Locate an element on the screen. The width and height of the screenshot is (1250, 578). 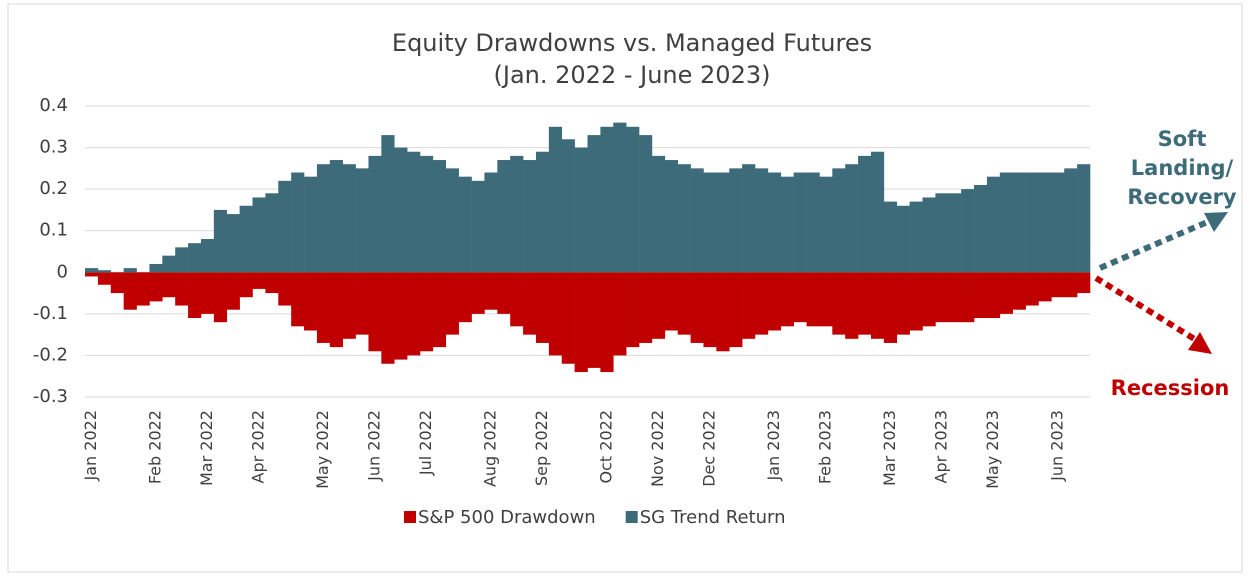
y-tick-label: -0.1 is located at coordinates (50, 313).